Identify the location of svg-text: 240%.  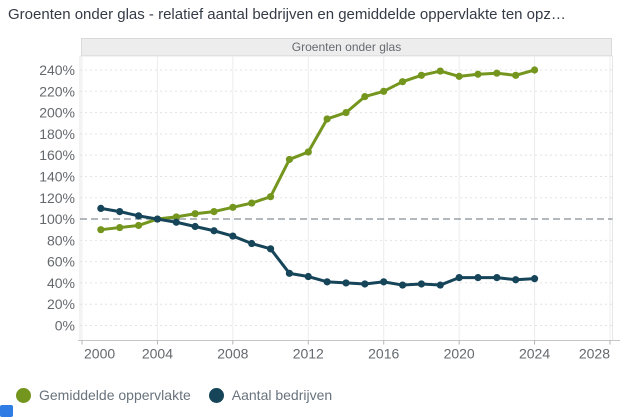
(57, 70).